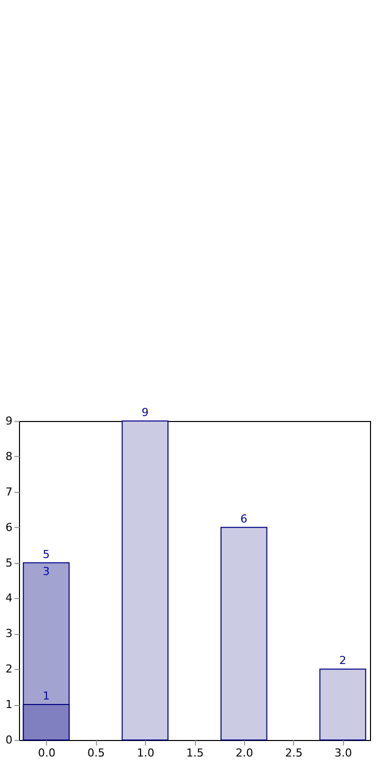 This screenshot has width=390, height=780. What do you see at coordinates (195, 753) in the screenshot?
I see `x-tick-label: 1.5` at bounding box center [195, 753].